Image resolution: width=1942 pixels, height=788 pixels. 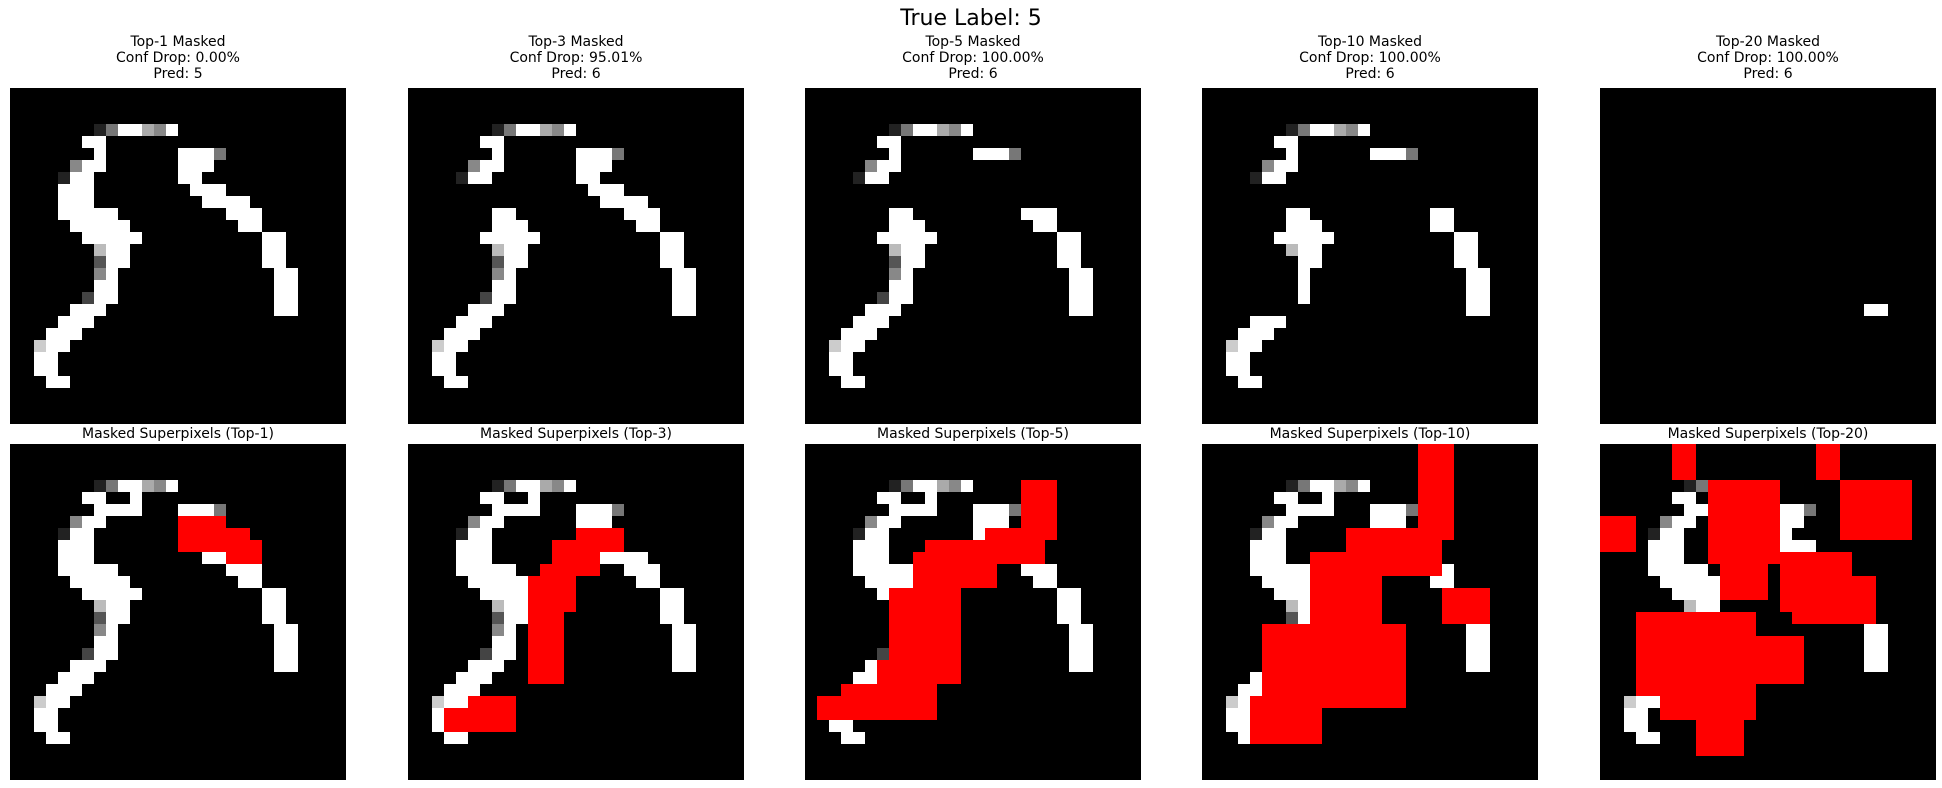 I want to click on masked-superpixel-overlay, so click(x=1370, y=594).